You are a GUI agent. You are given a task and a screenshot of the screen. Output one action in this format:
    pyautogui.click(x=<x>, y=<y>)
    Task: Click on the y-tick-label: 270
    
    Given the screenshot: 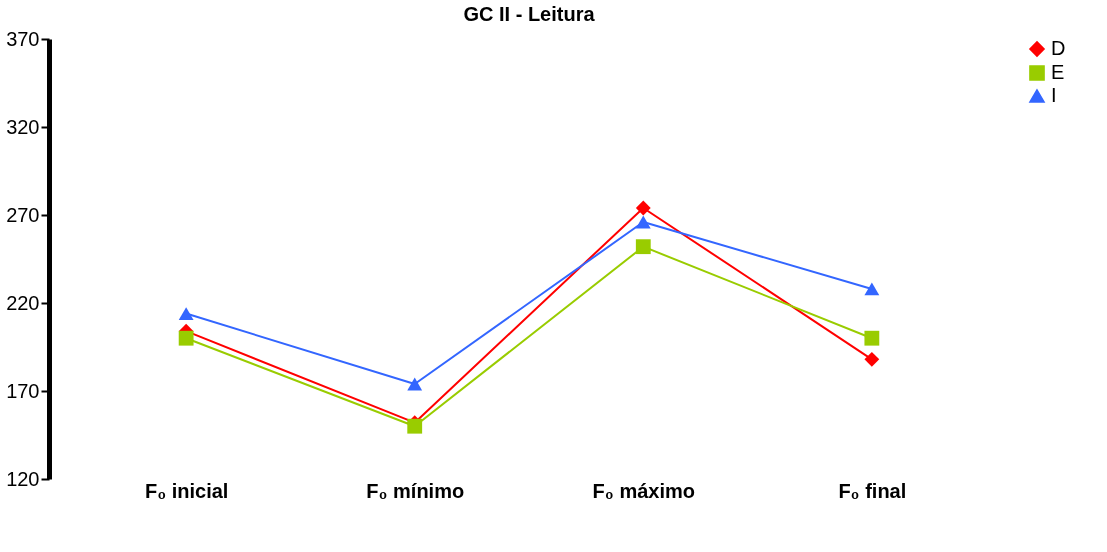 What is the action you would take?
    pyautogui.click(x=23, y=214)
    